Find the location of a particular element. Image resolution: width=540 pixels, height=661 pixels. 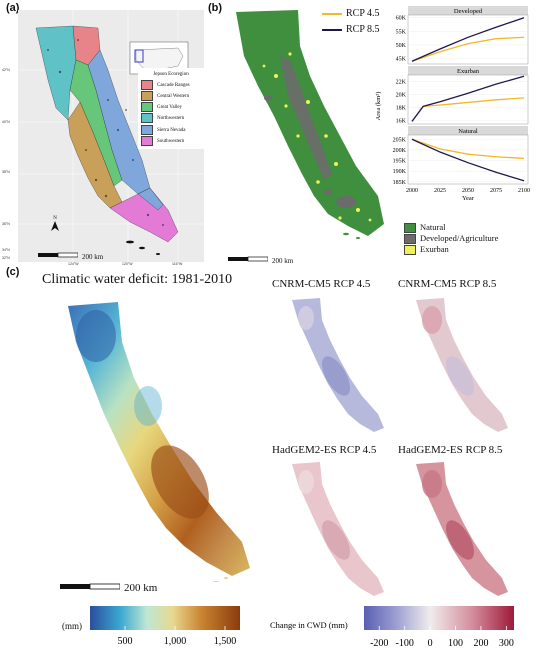

legend-item: Cascade Ranges is located at coordinates (171, 85).